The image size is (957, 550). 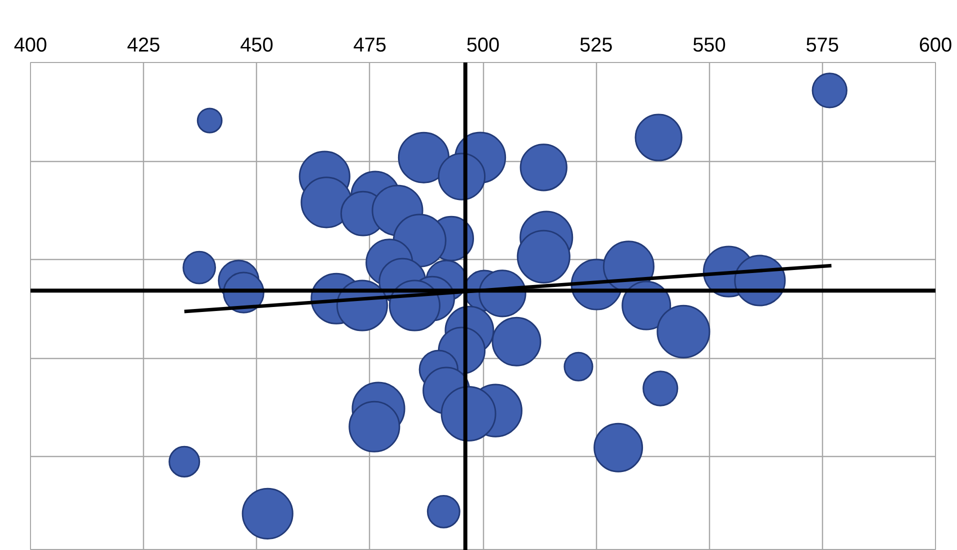 What do you see at coordinates (483, 45) in the screenshot?
I see `x-tick-label: 500` at bounding box center [483, 45].